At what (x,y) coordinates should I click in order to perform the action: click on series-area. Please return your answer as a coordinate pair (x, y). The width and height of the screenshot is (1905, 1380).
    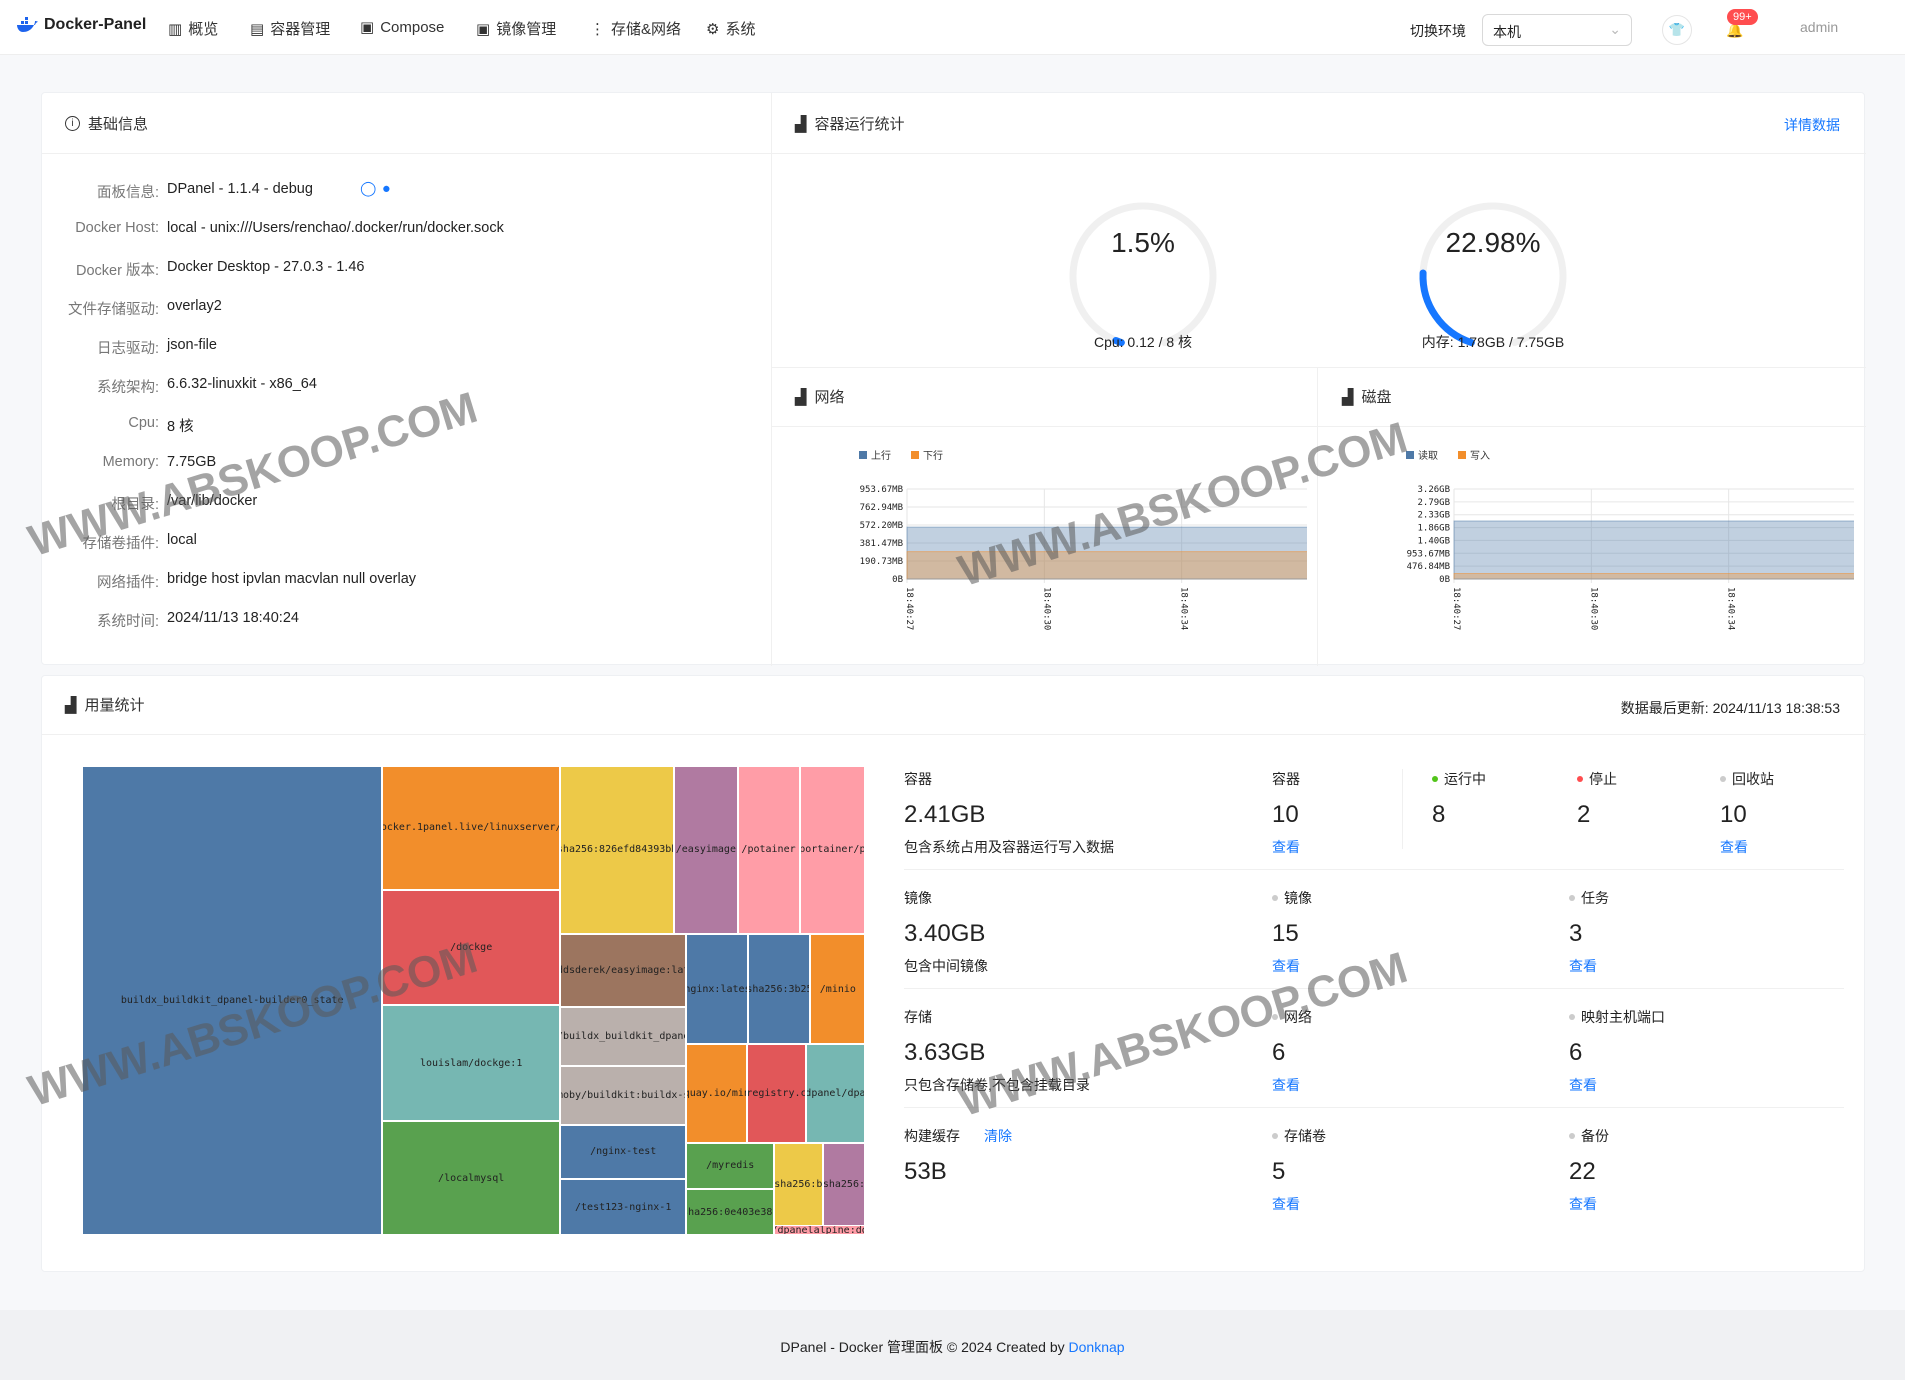
    Looking at the image, I should click on (1653, 576).